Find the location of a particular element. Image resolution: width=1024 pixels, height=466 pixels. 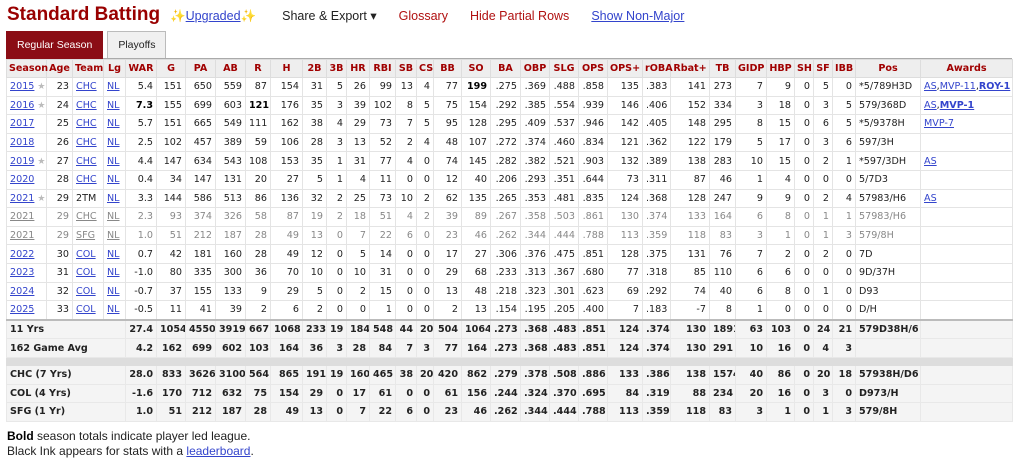

column-header-cs: CS is located at coordinates (425, 68).